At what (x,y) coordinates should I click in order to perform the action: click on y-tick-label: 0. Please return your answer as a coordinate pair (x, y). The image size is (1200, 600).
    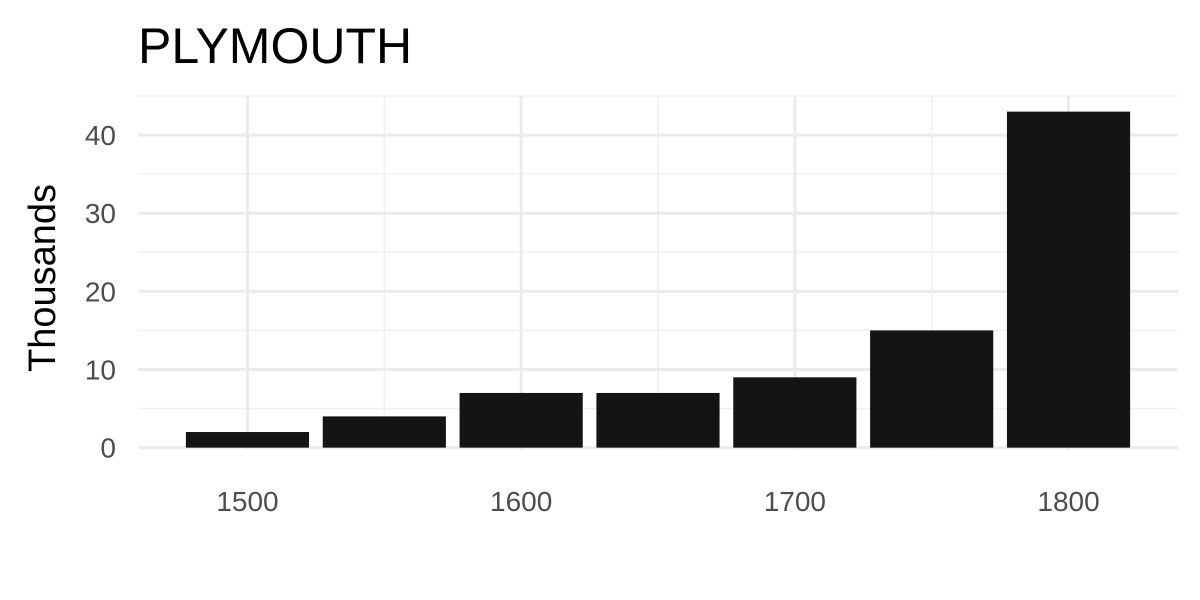
    Looking at the image, I should click on (108, 448).